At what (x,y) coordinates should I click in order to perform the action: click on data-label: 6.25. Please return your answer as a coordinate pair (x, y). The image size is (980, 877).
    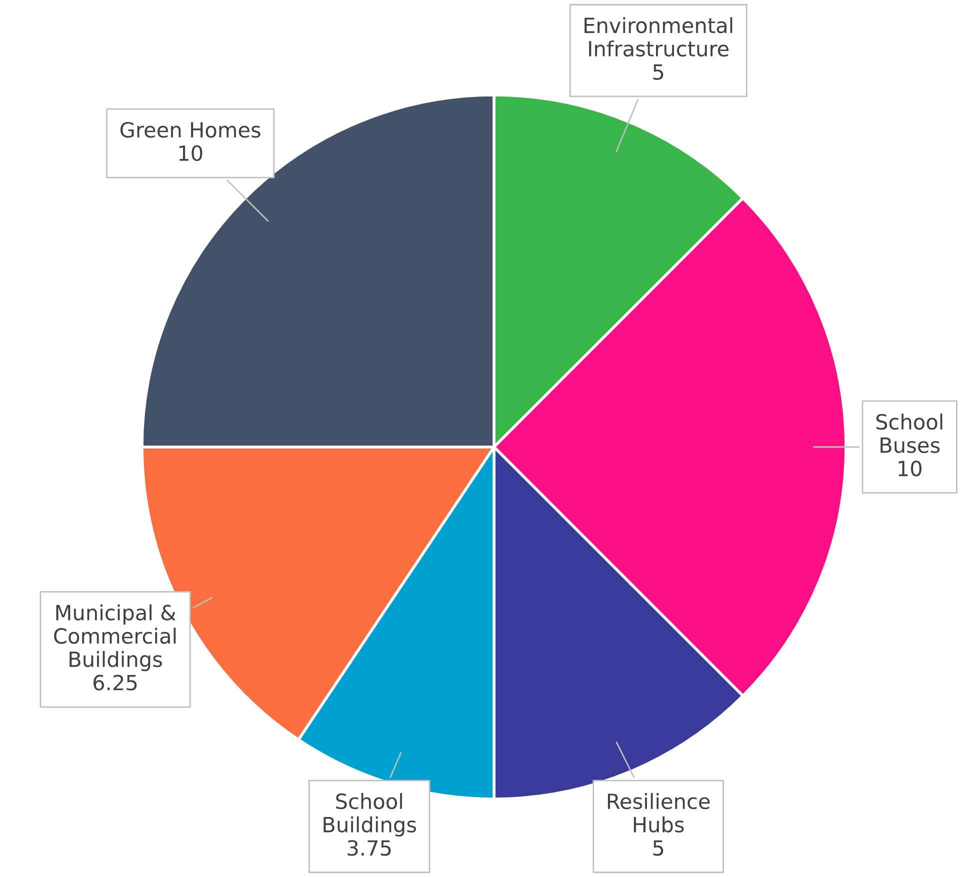
    Looking at the image, I should click on (115, 682).